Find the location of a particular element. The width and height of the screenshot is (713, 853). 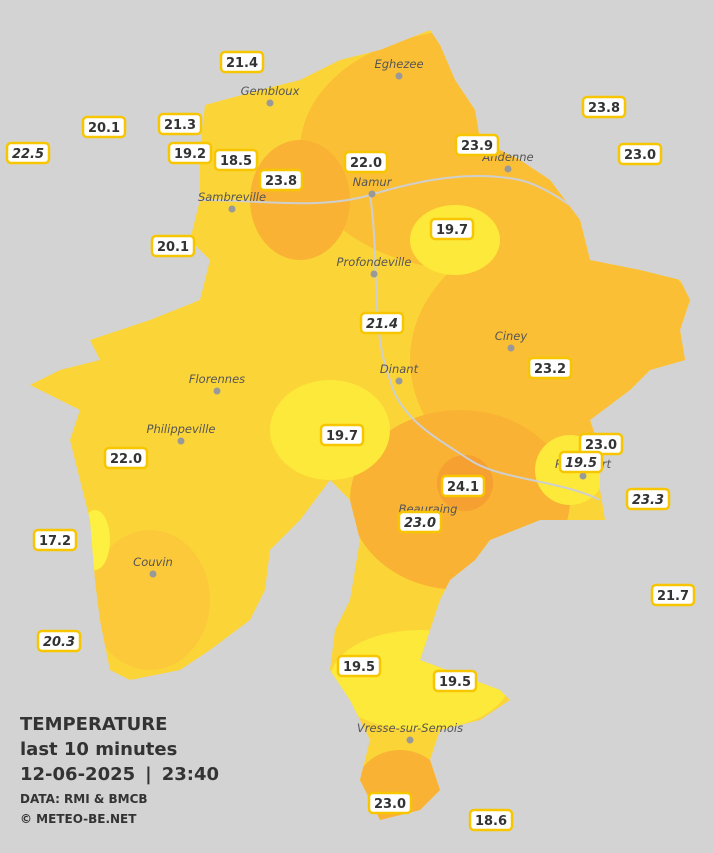

station: 18.5 is located at coordinates (236, 160).